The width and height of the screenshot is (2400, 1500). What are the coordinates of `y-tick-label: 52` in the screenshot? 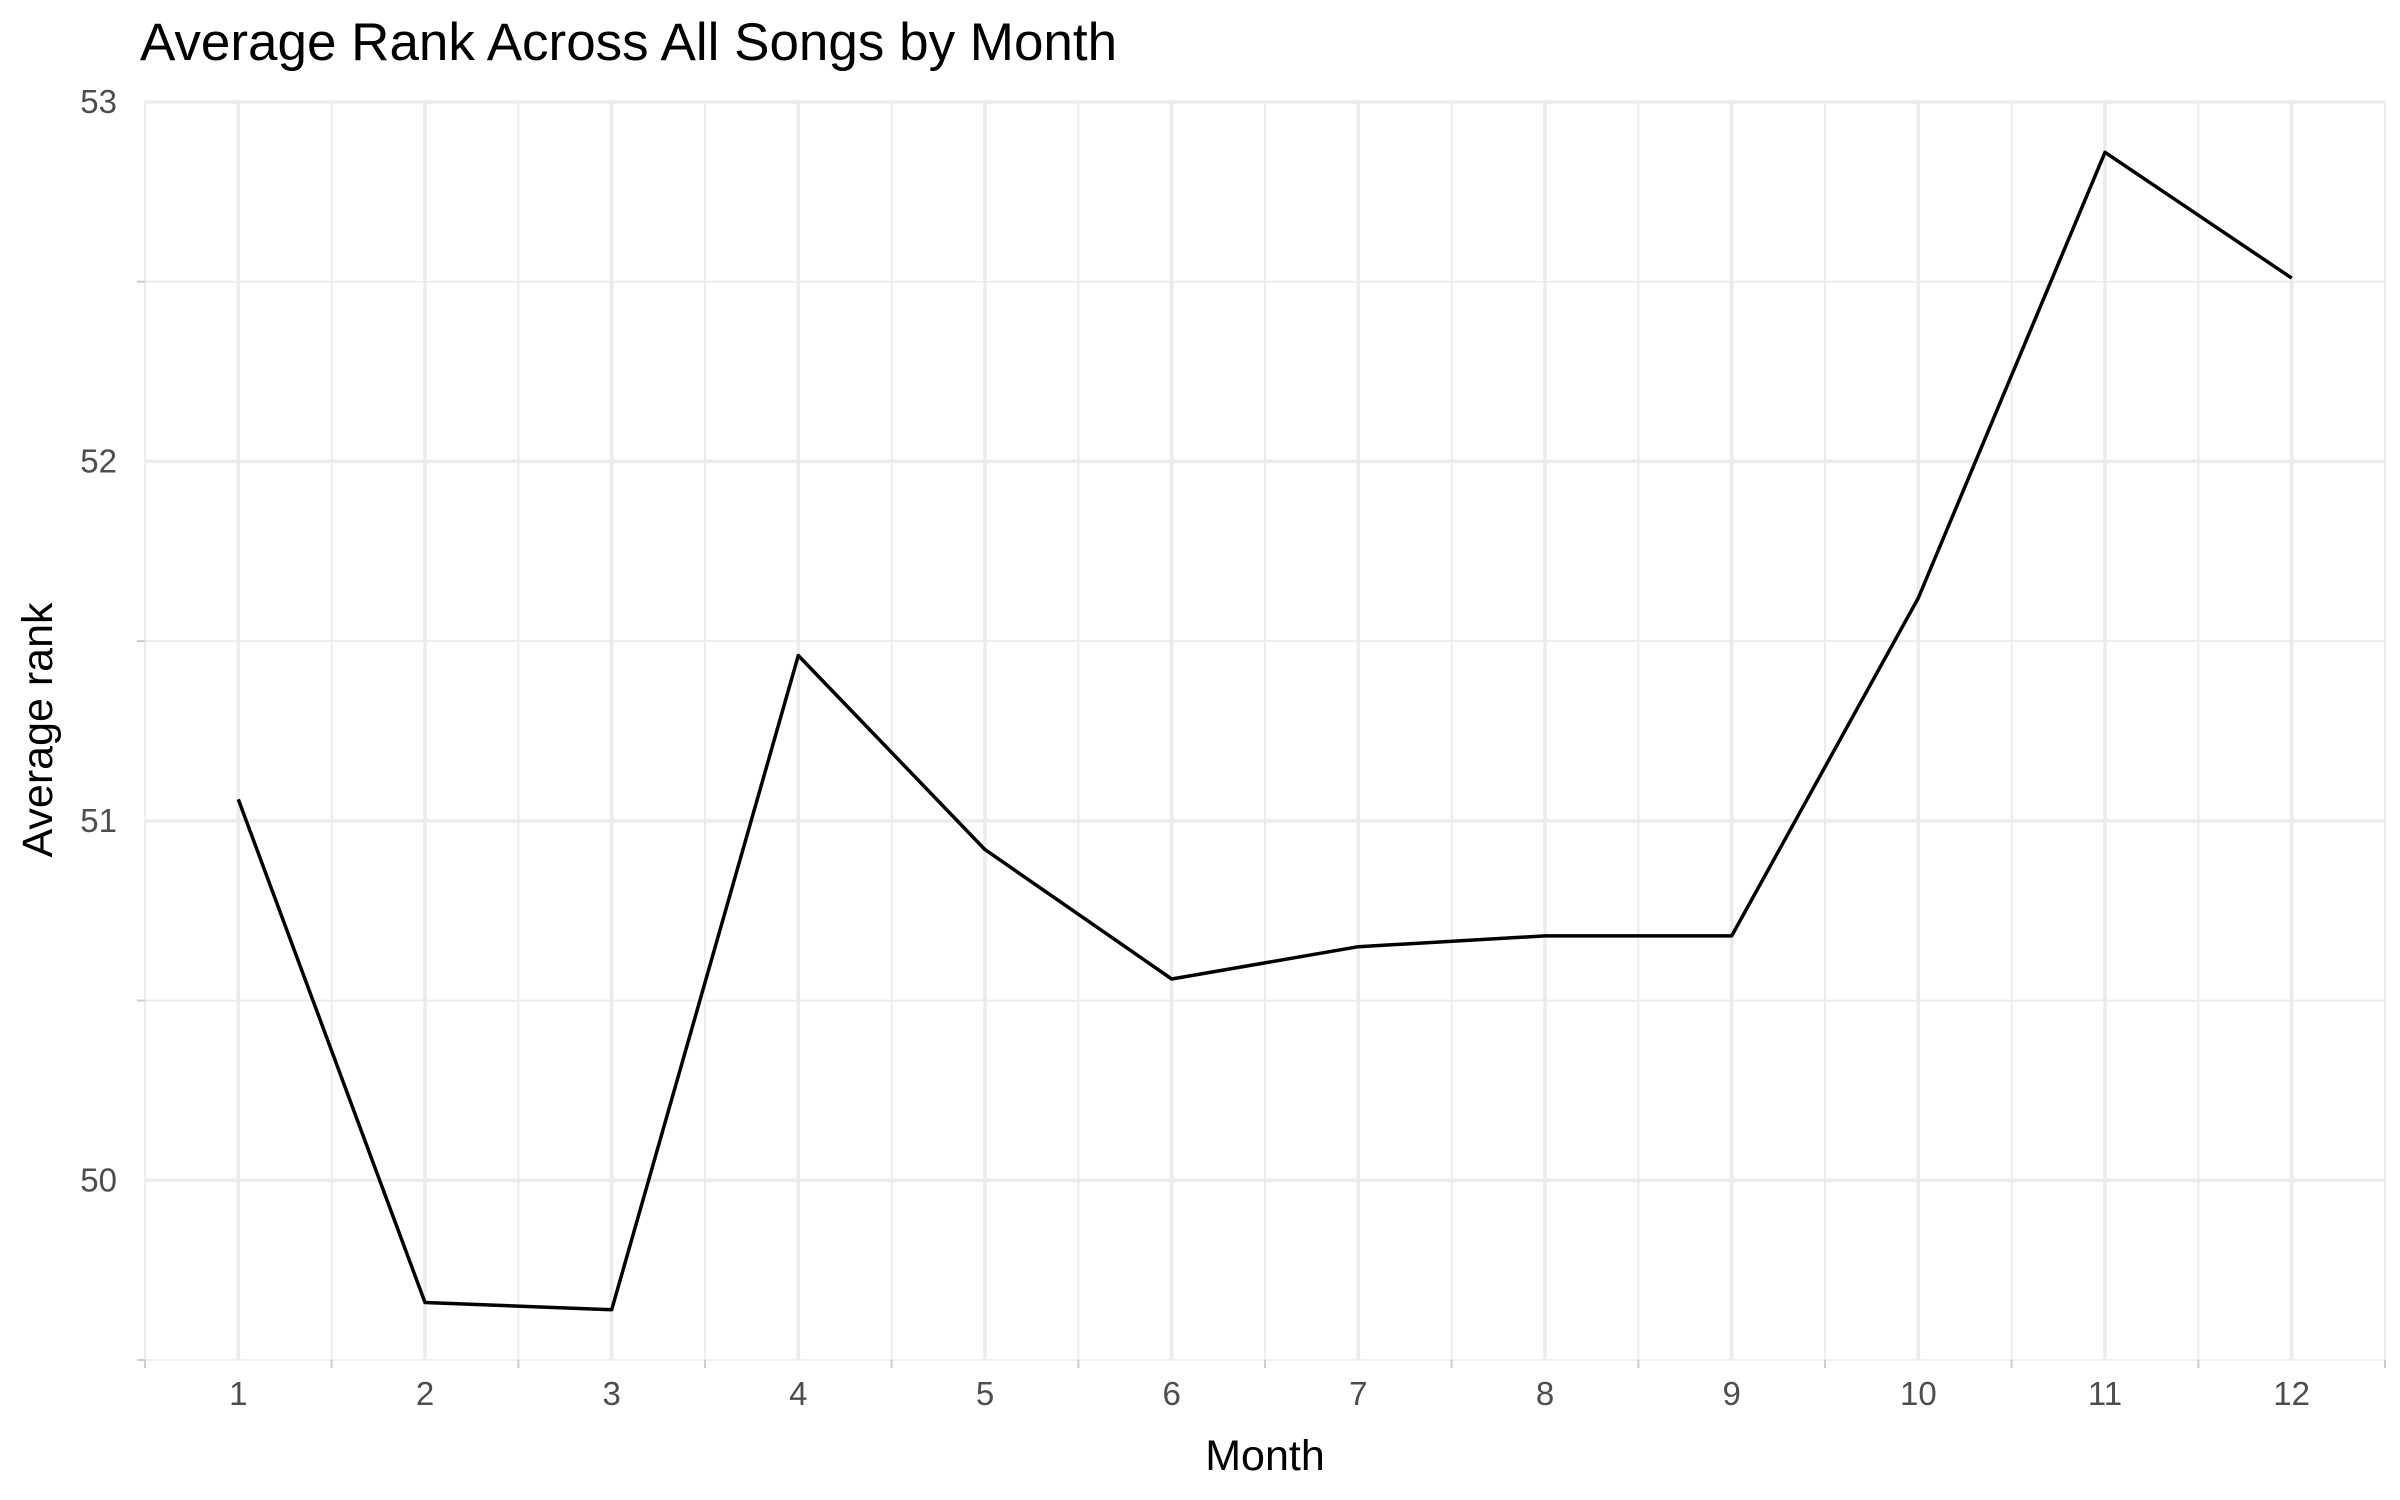 It's located at (98, 460).